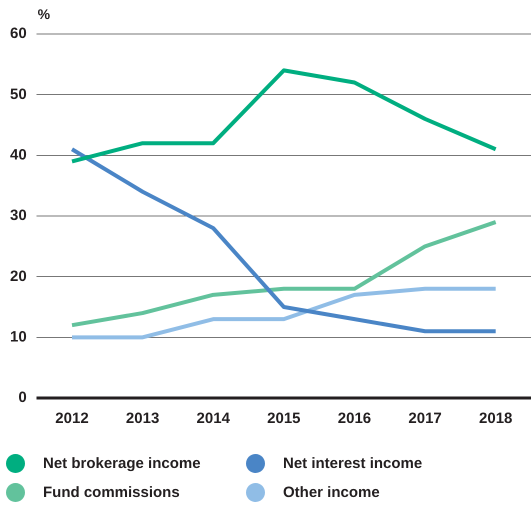 The width and height of the screenshot is (531, 513). I want to click on x-tick-label: 2016, so click(355, 419).